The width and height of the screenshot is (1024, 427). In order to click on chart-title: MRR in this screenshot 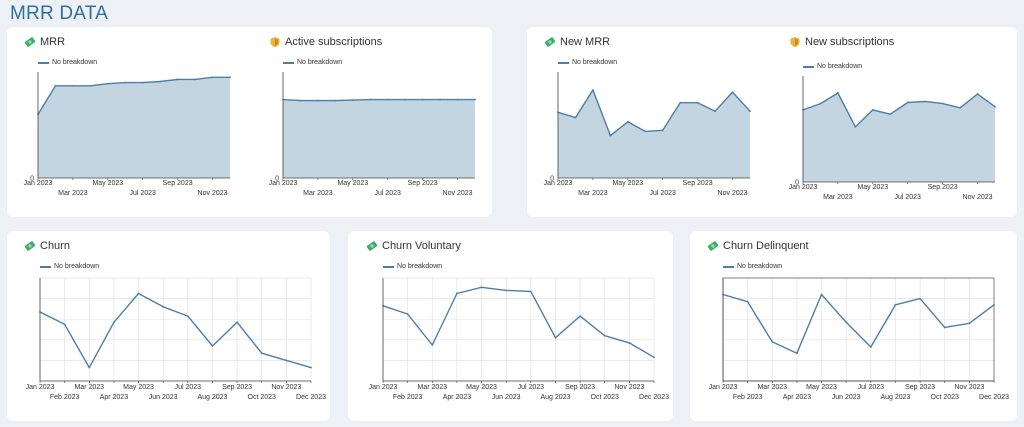, I will do `click(44, 42)`.